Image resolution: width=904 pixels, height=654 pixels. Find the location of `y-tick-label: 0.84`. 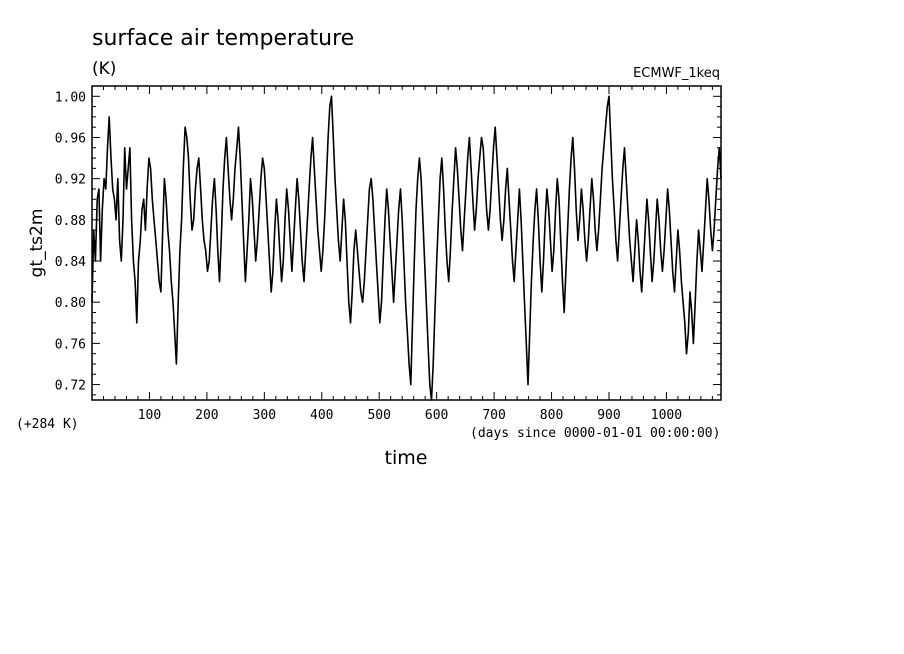

y-tick-label: 0.84 is located at coordinates (70, 262).